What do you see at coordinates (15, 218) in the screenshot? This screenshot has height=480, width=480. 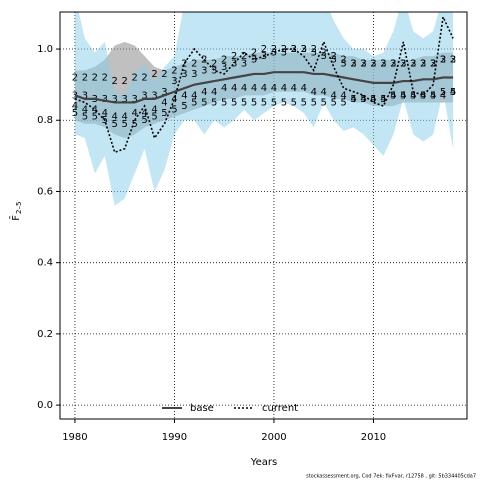 I see `y-axis-label-main: F̄` at bounding box center [15, 218].